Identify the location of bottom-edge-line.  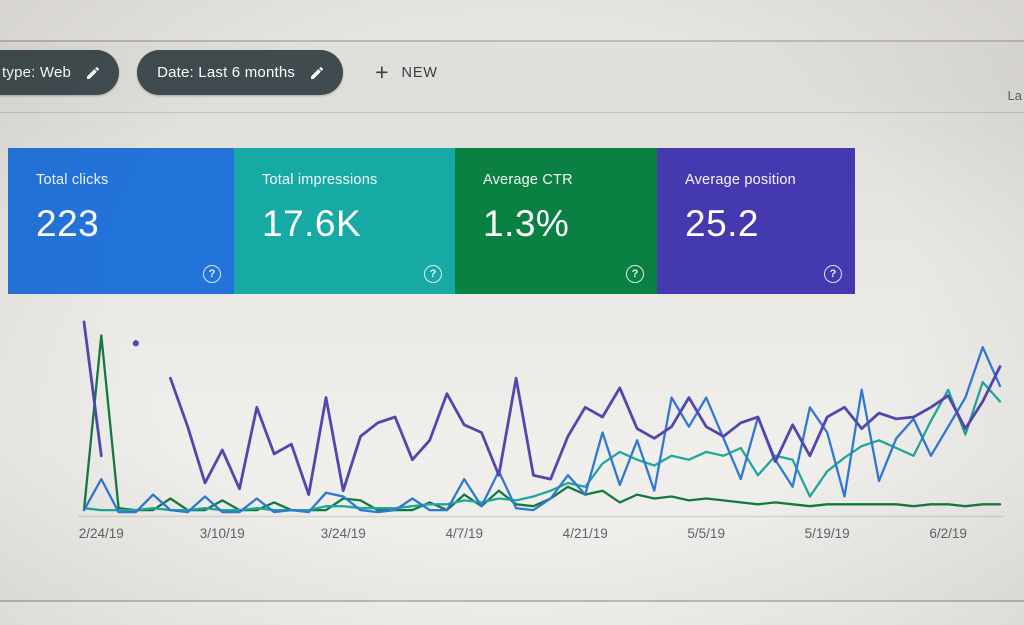
(512, 601).